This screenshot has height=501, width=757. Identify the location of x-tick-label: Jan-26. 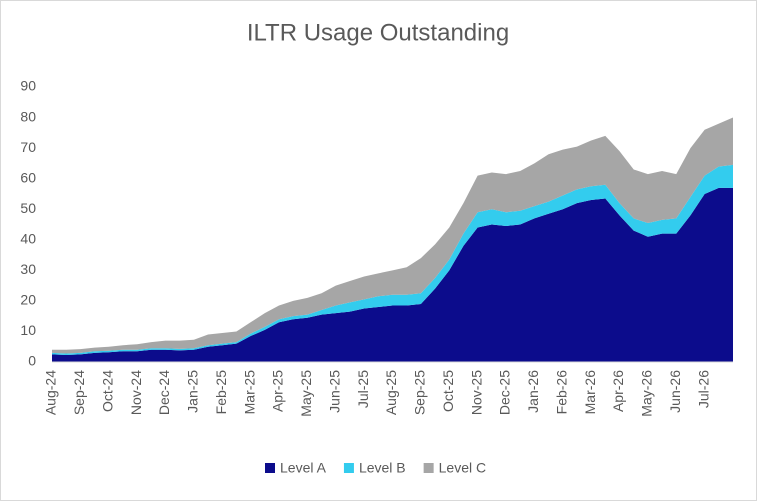
(533, 391).